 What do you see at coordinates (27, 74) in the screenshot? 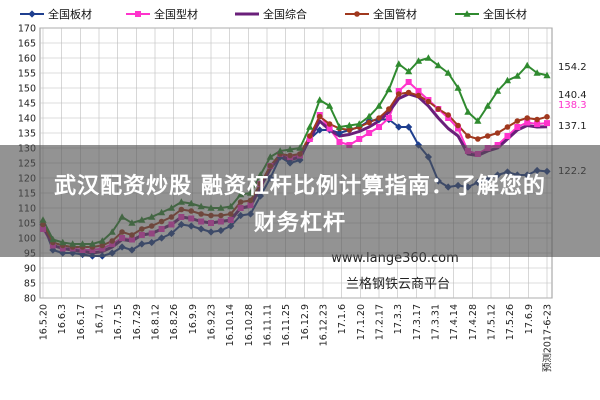
I see `y-tick-label: 155` at bounding box center [27, 74].